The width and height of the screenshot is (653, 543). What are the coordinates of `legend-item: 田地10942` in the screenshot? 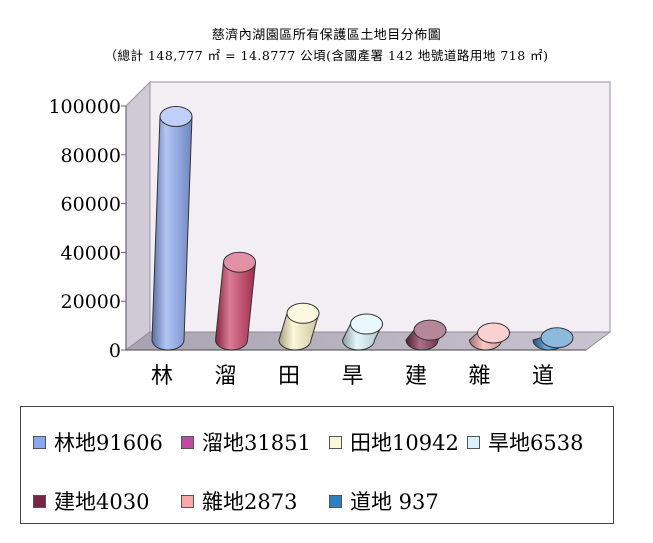 It's located at (394, 442).